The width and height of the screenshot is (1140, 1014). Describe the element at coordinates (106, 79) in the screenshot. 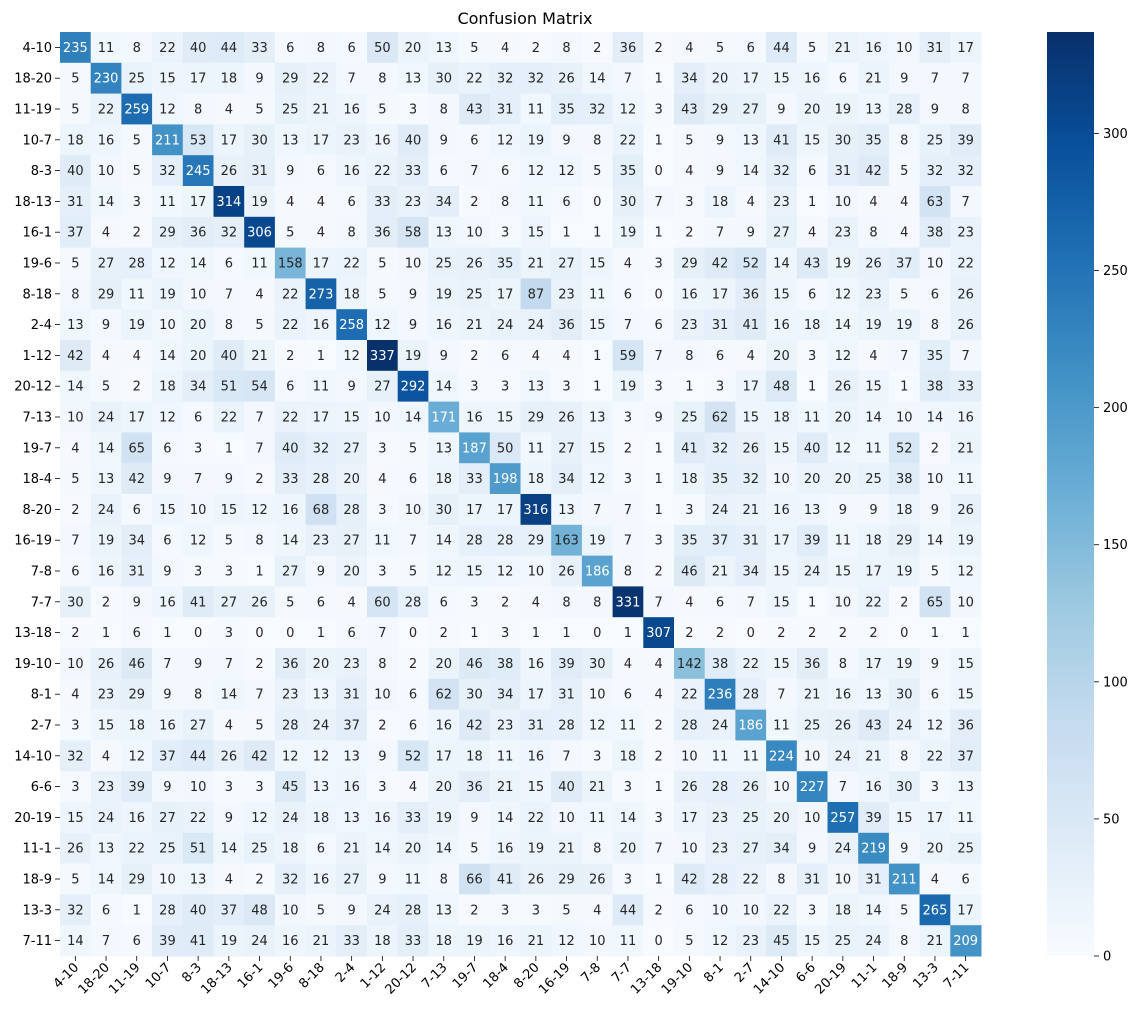

I see `cell-value-label: 230` at that location.